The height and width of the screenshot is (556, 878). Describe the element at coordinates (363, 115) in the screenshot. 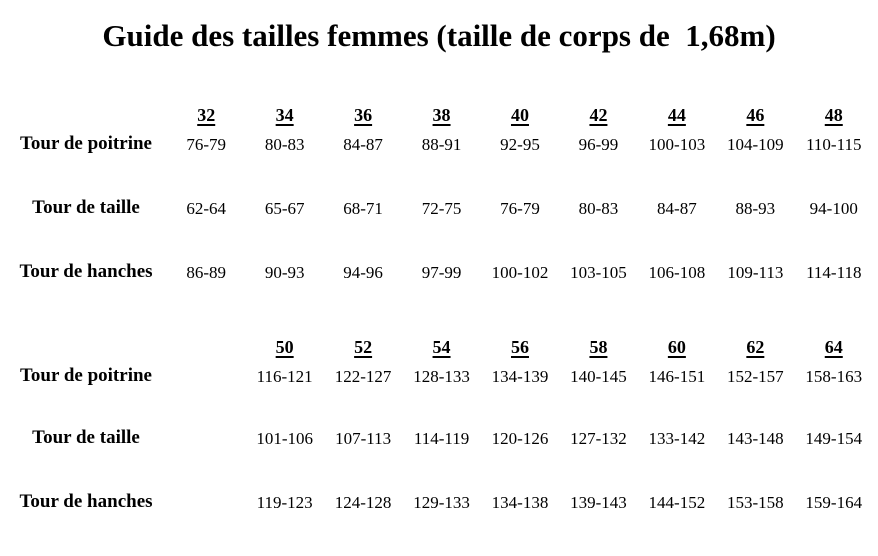

I see `size-header-36: 36` at that location.